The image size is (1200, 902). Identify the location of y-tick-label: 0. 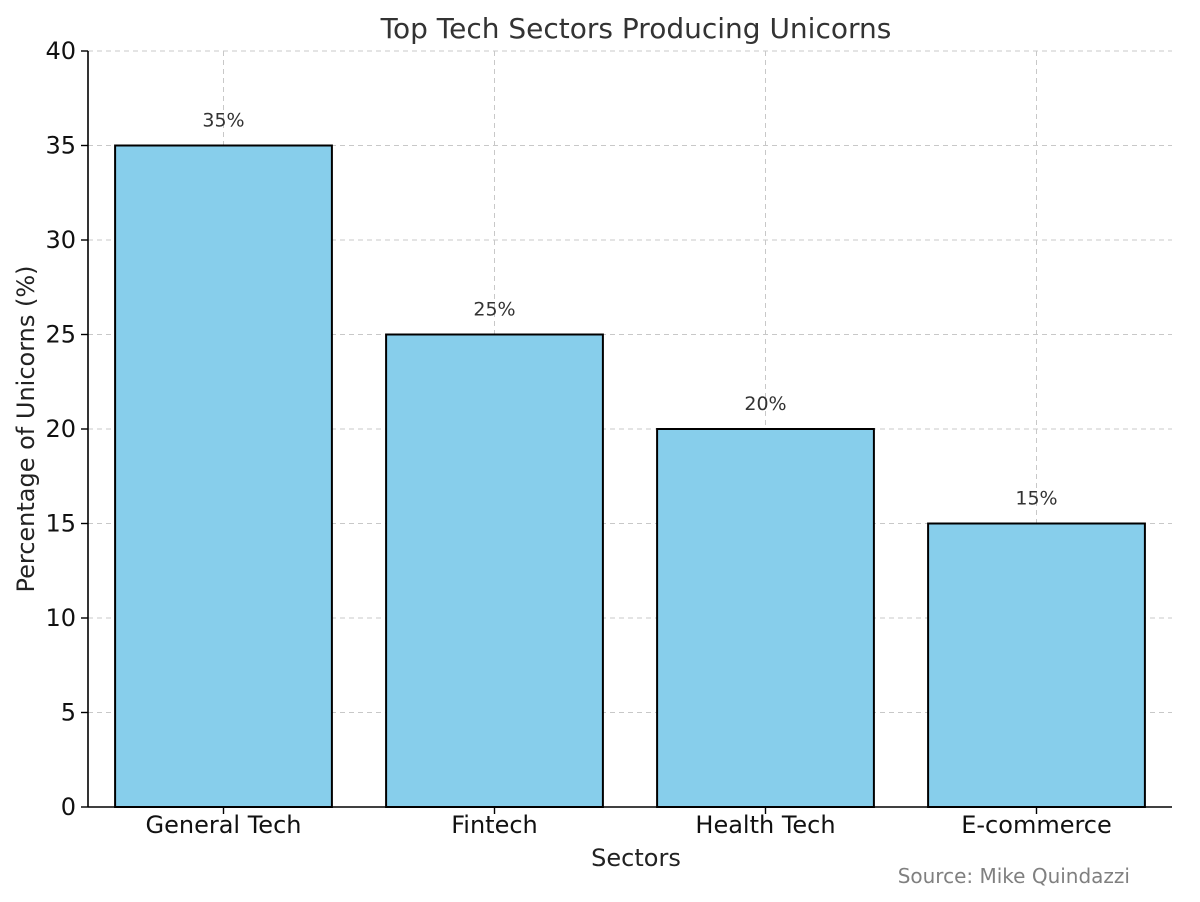
(68, 807).